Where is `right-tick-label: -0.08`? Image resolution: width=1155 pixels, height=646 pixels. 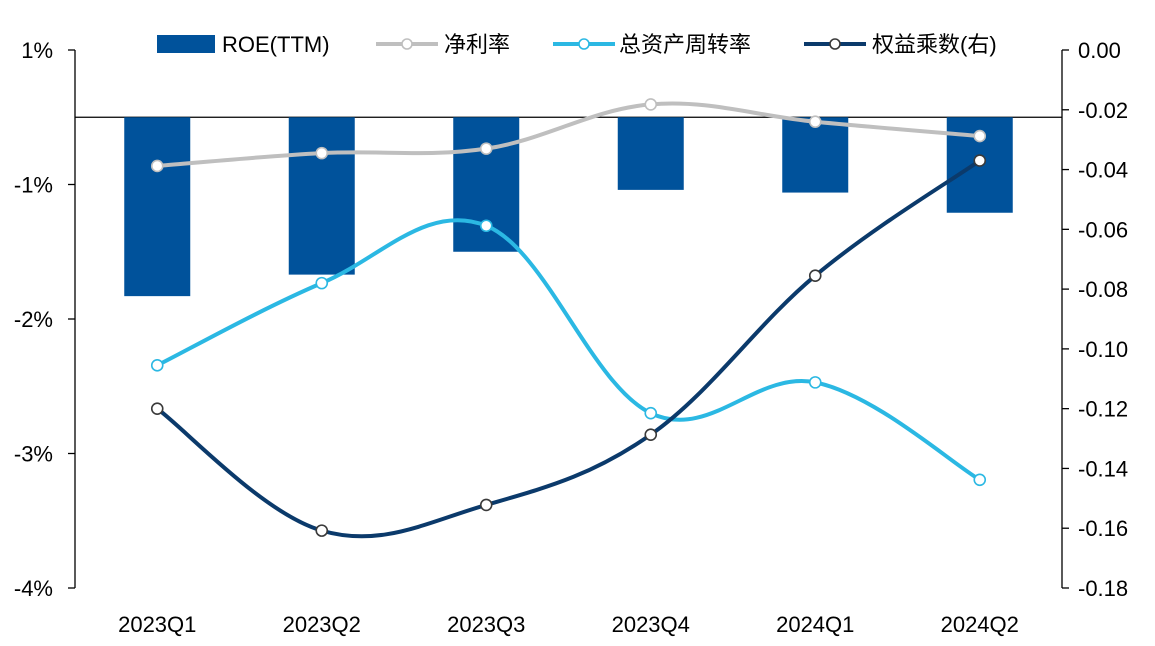 right-tick-label: -0.08 is located at coordinates (1103, 289).